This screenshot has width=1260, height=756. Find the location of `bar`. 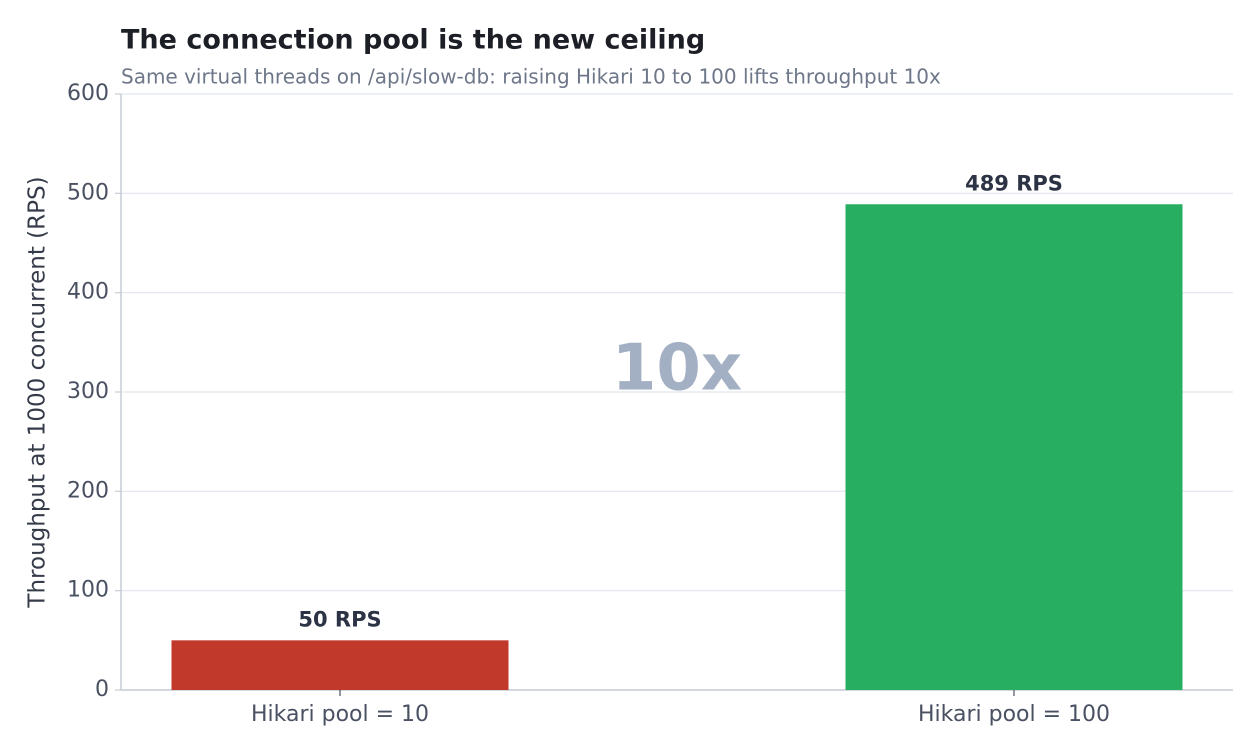

bar is located at coordinates (340, 665).